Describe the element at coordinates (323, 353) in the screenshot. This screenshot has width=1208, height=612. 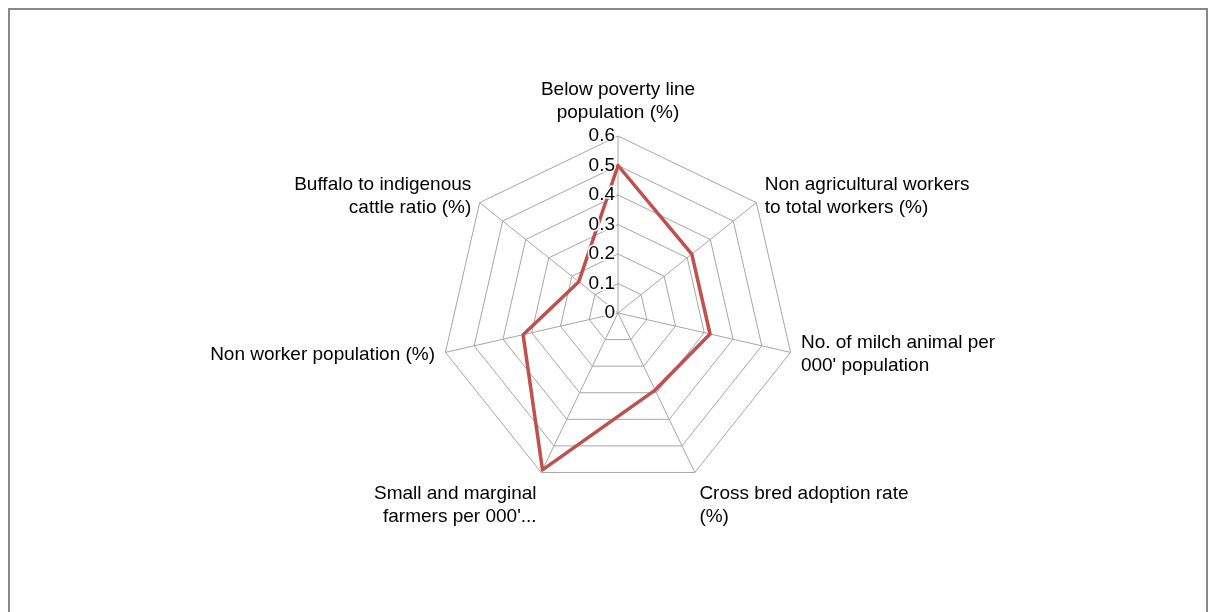
I see `spoke-label: Non worker population (%)` at that location.